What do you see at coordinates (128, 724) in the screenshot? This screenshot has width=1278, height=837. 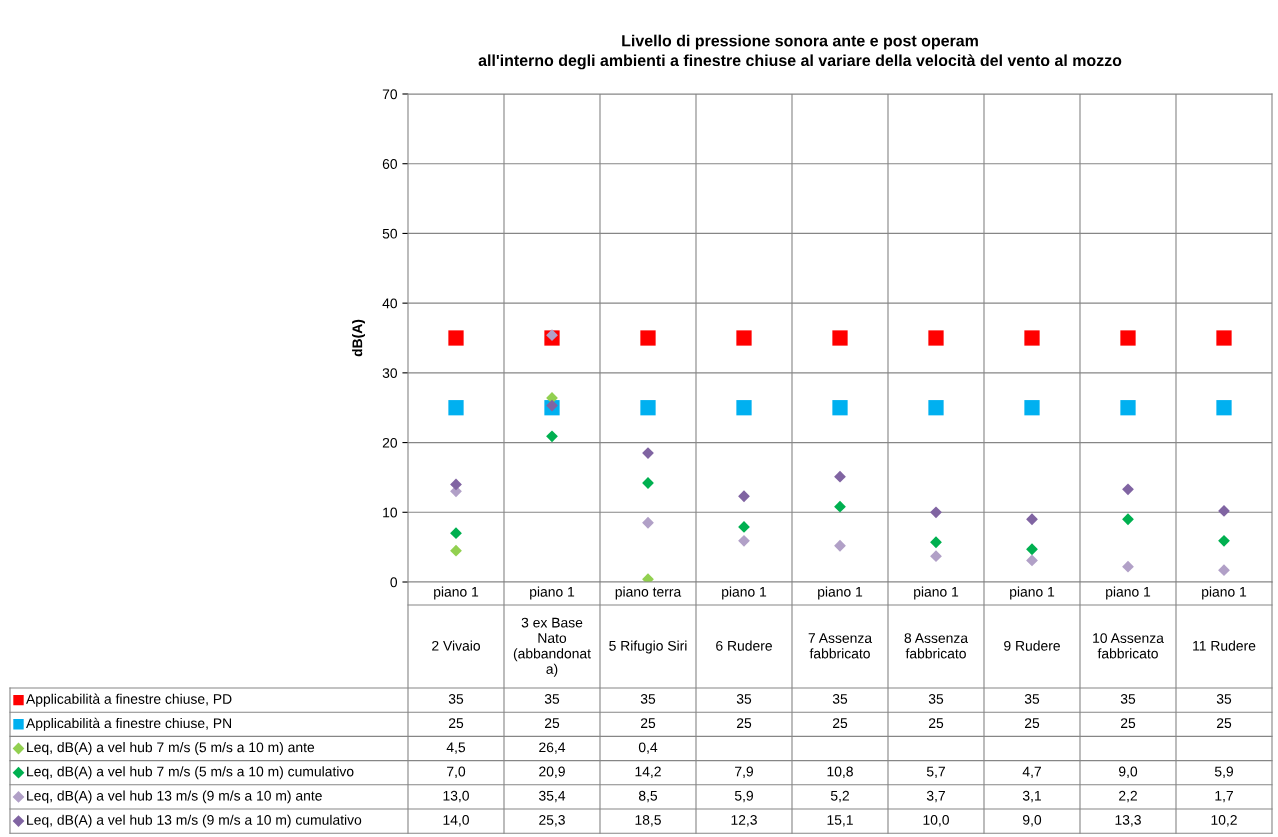 I see `legend-label: Applicabilità a finestre chiuse, PN` at bounding box center [128, 724].